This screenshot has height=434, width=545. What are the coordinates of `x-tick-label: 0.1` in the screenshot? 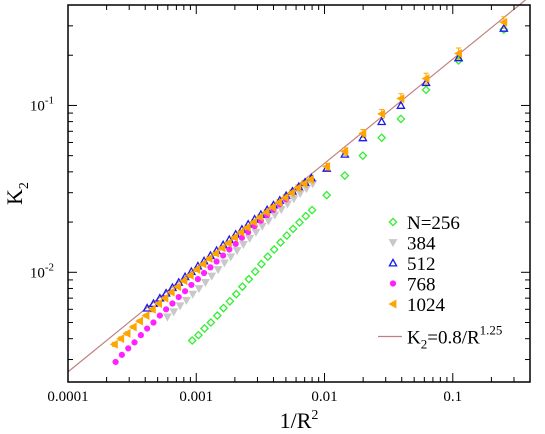 It's located at (452, 397).